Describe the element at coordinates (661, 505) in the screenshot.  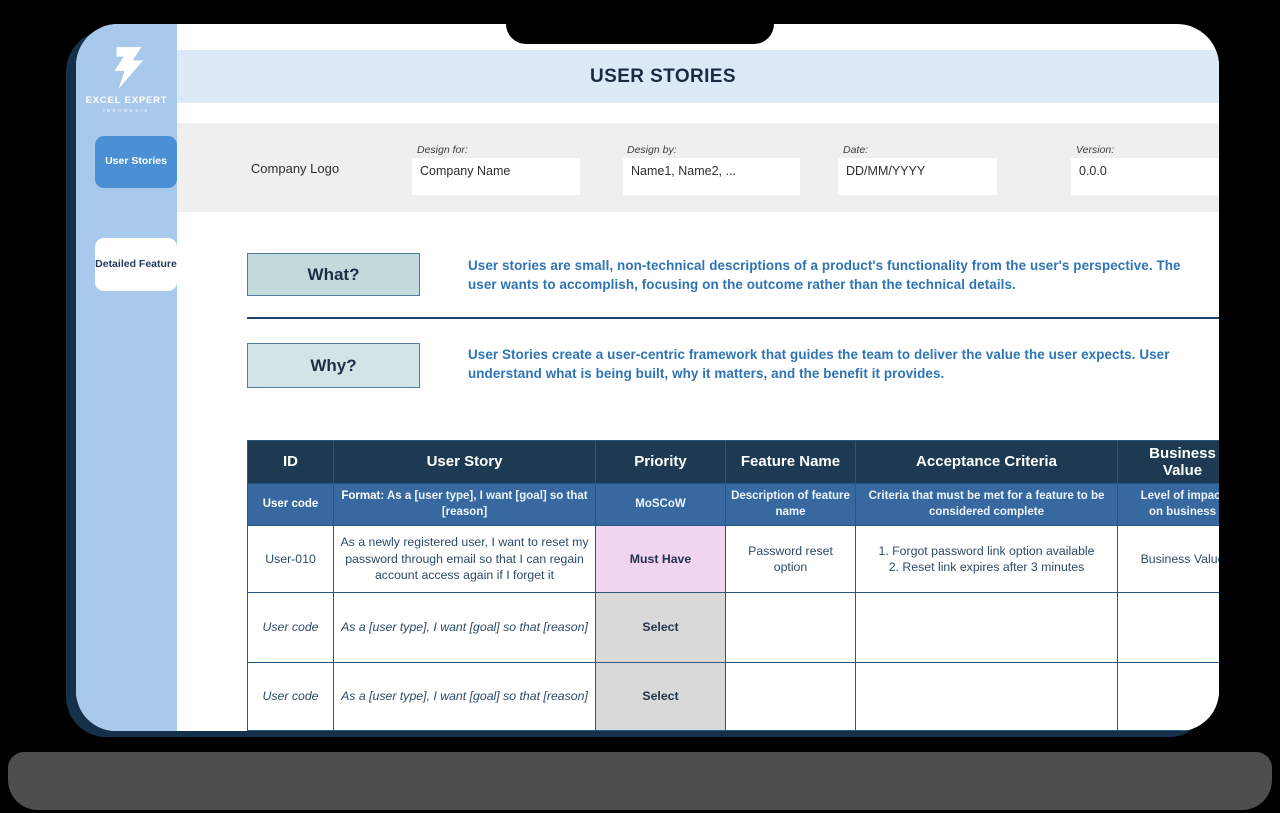
I see `subheader-priority: MoSCoW` at that location.